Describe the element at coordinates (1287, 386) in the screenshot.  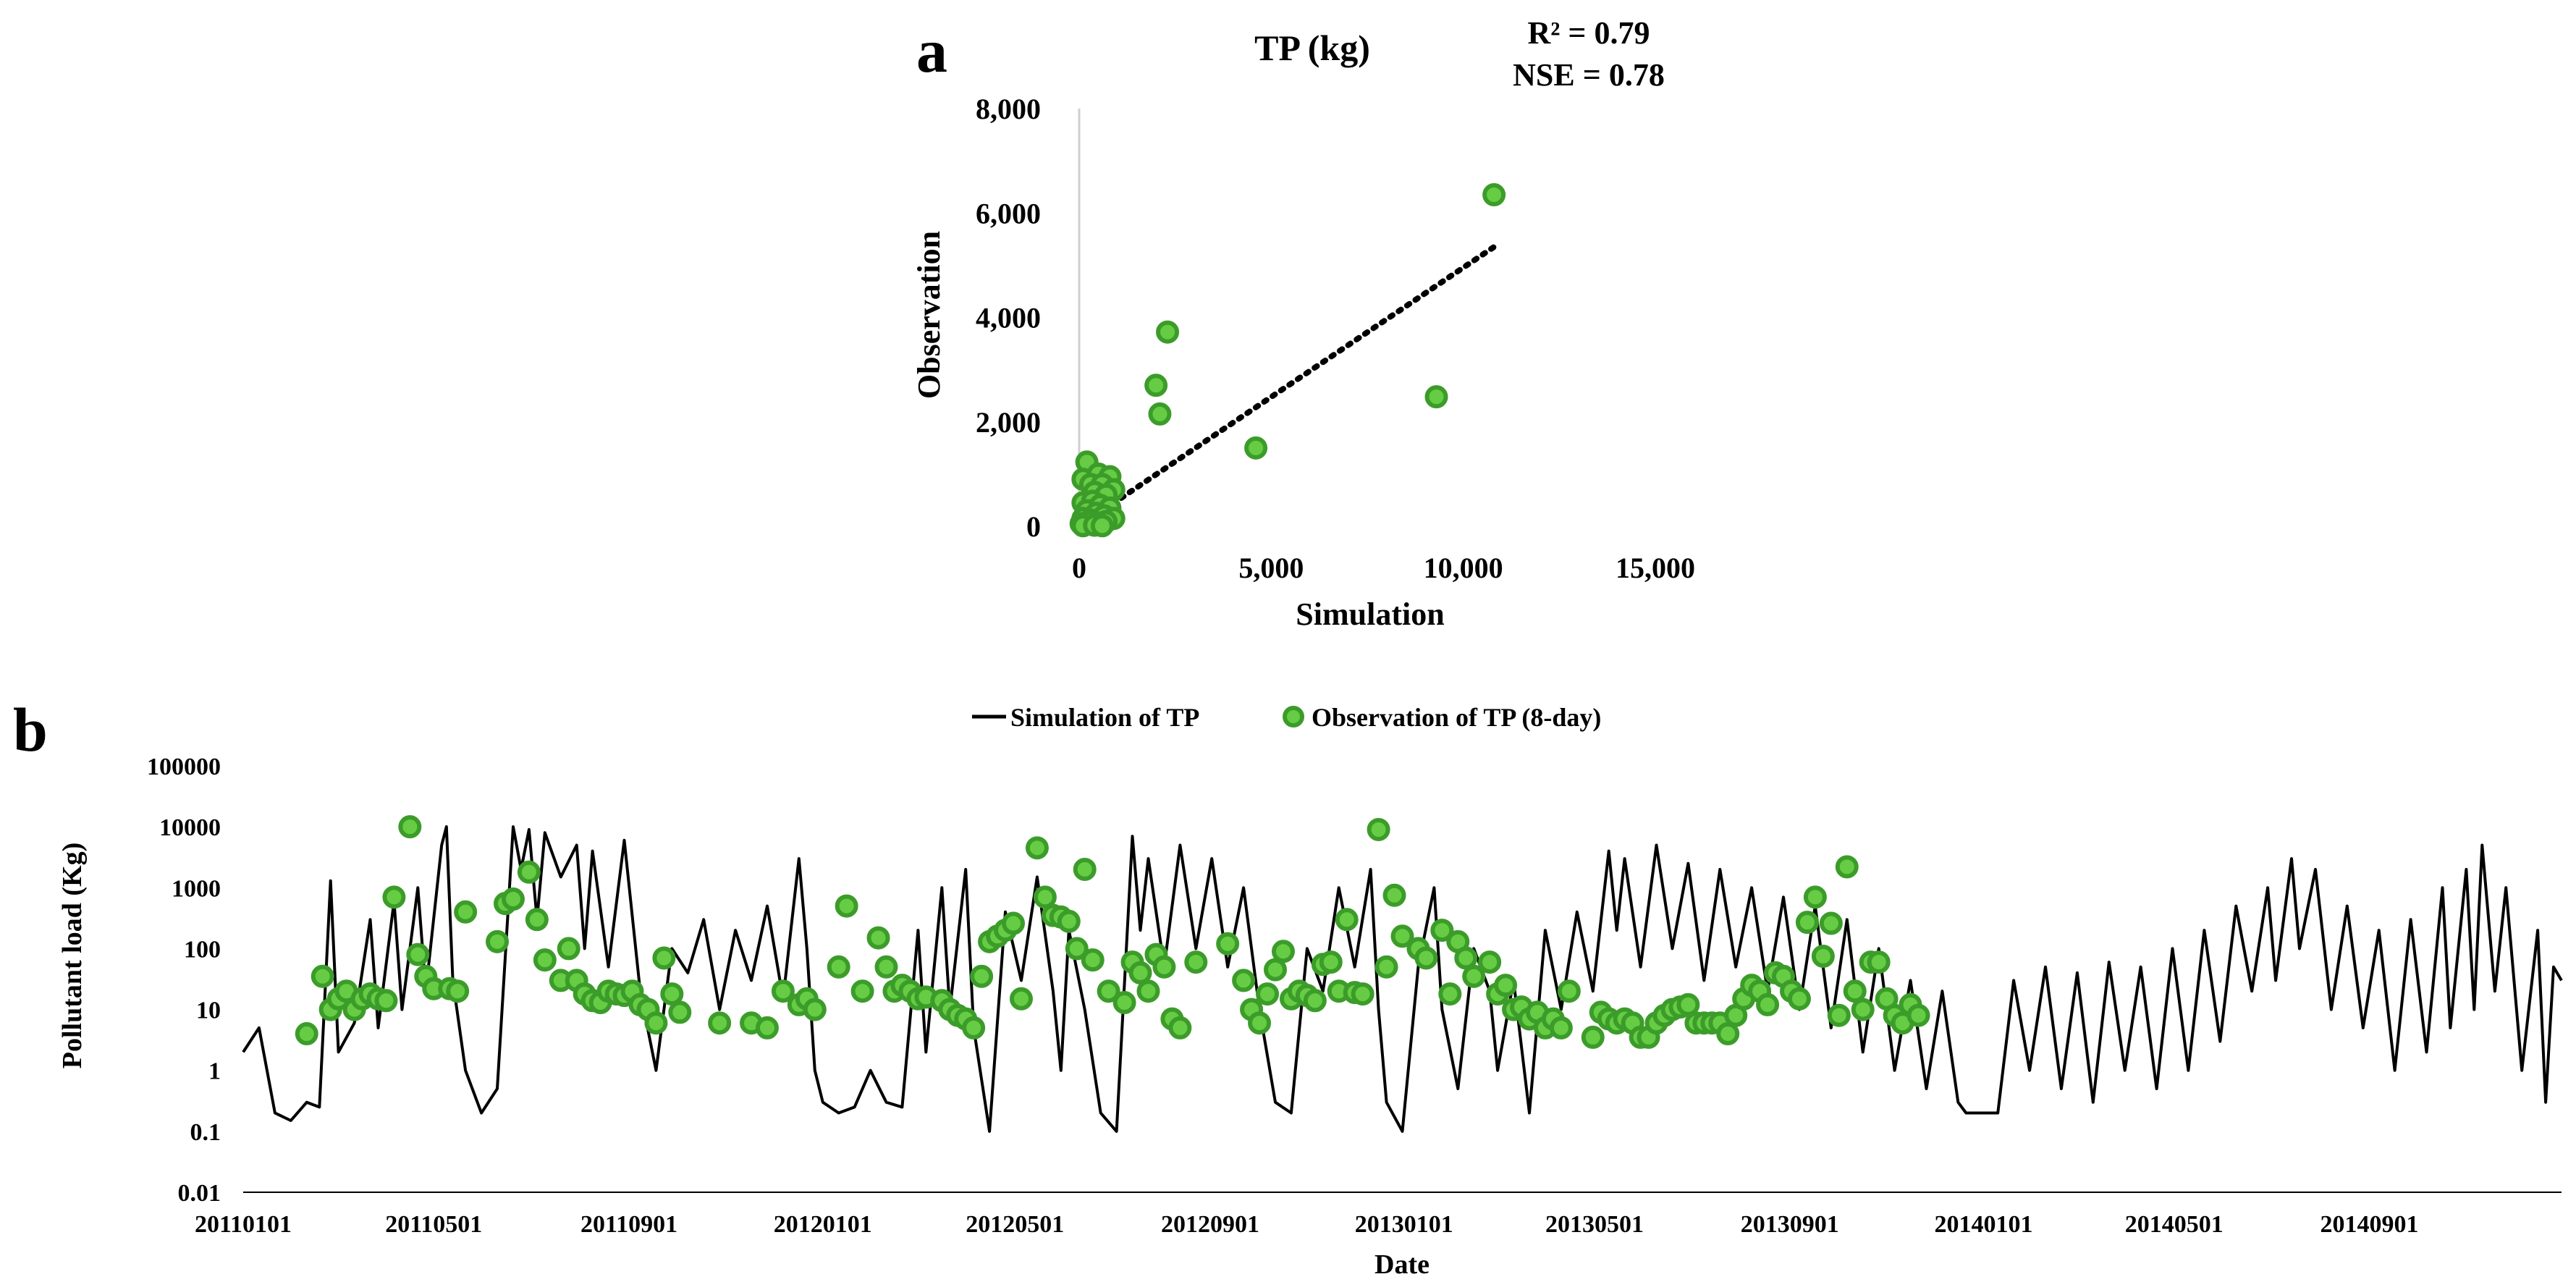
I see `trendline` at that location.